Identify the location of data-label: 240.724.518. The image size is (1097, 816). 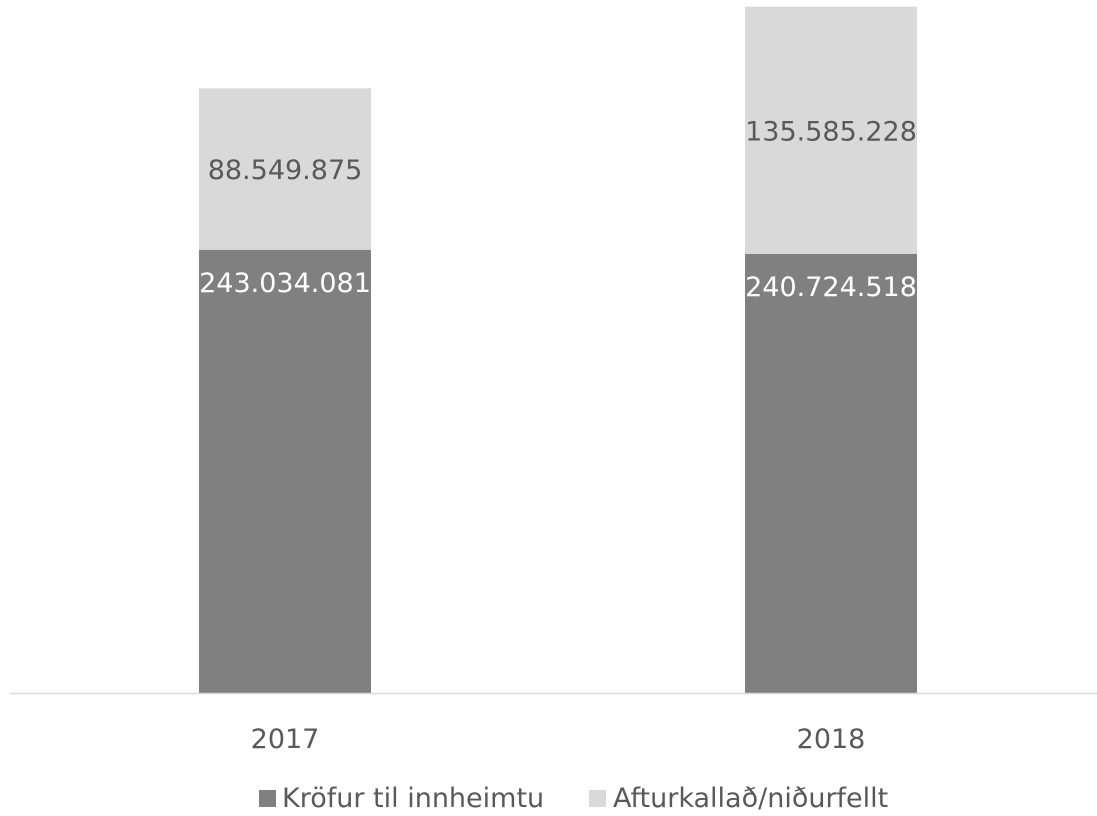
(831, 287).